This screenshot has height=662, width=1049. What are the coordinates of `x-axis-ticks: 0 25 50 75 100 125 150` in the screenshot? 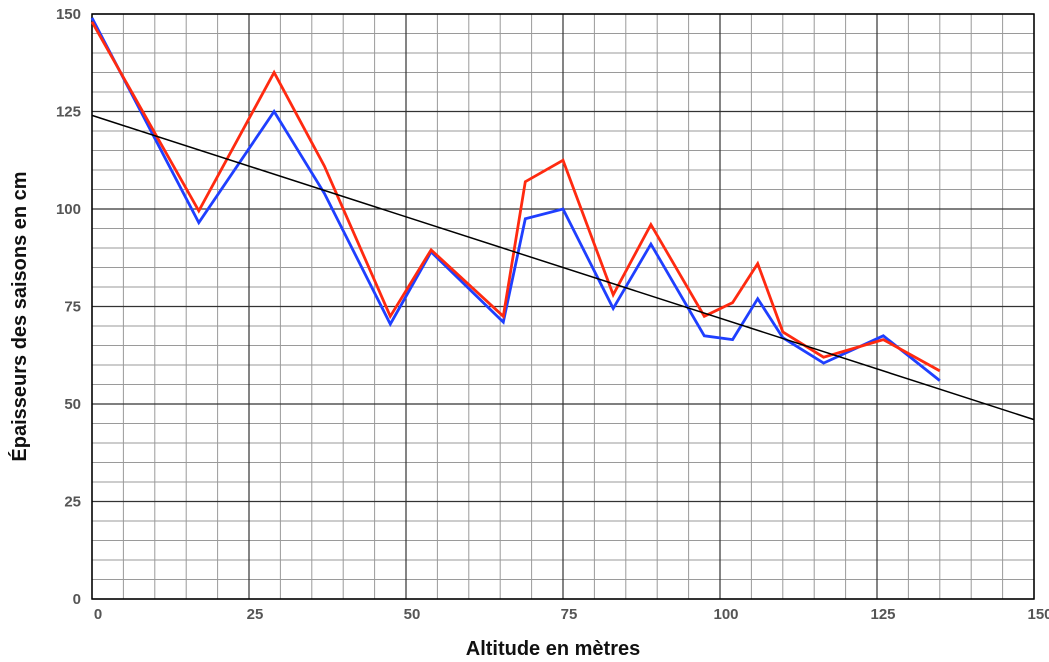 It's located at (571, 614).